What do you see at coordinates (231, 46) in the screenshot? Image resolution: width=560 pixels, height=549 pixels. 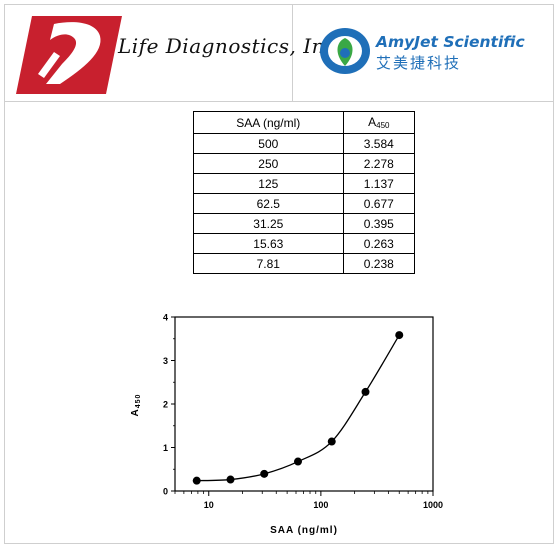 I see `life-diagnostics-wordmark: Life Diagnostics, Inc.` at bounding box center [231, 46].